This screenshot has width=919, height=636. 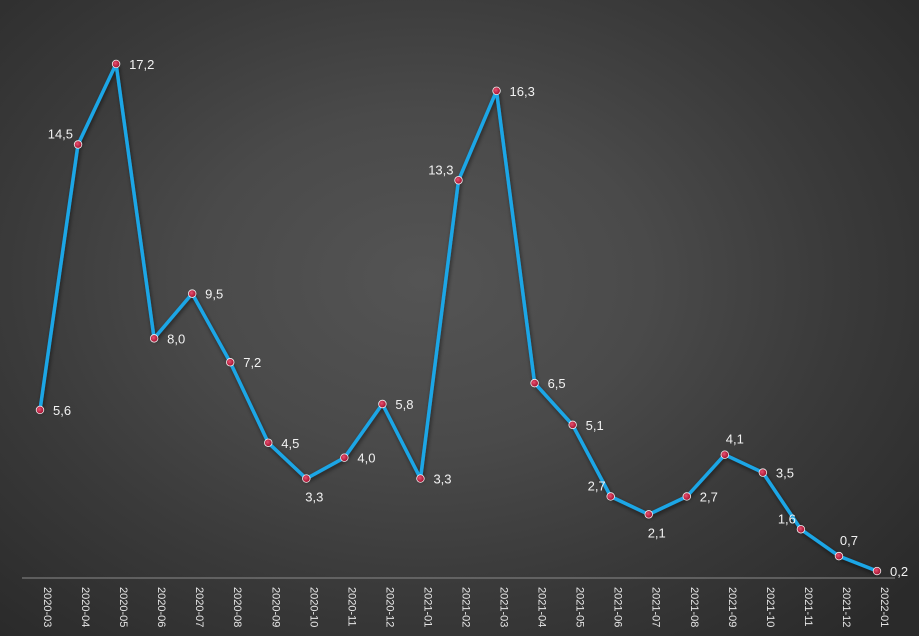 What do you see at coordinates (85, 607) in the screenshot?
I see `x-tick-label: 2020-04` at bounding box center [85, 607].